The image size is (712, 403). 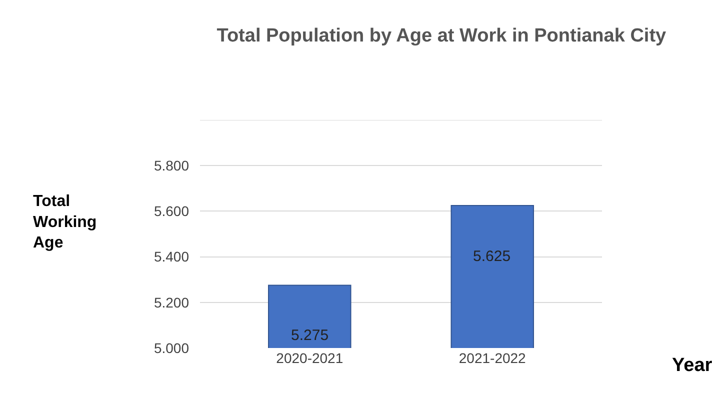 What do you see at coordinates (492, 256) in the screenshot?
I see `data-label: 5.625` at bounding box center [492, 256].